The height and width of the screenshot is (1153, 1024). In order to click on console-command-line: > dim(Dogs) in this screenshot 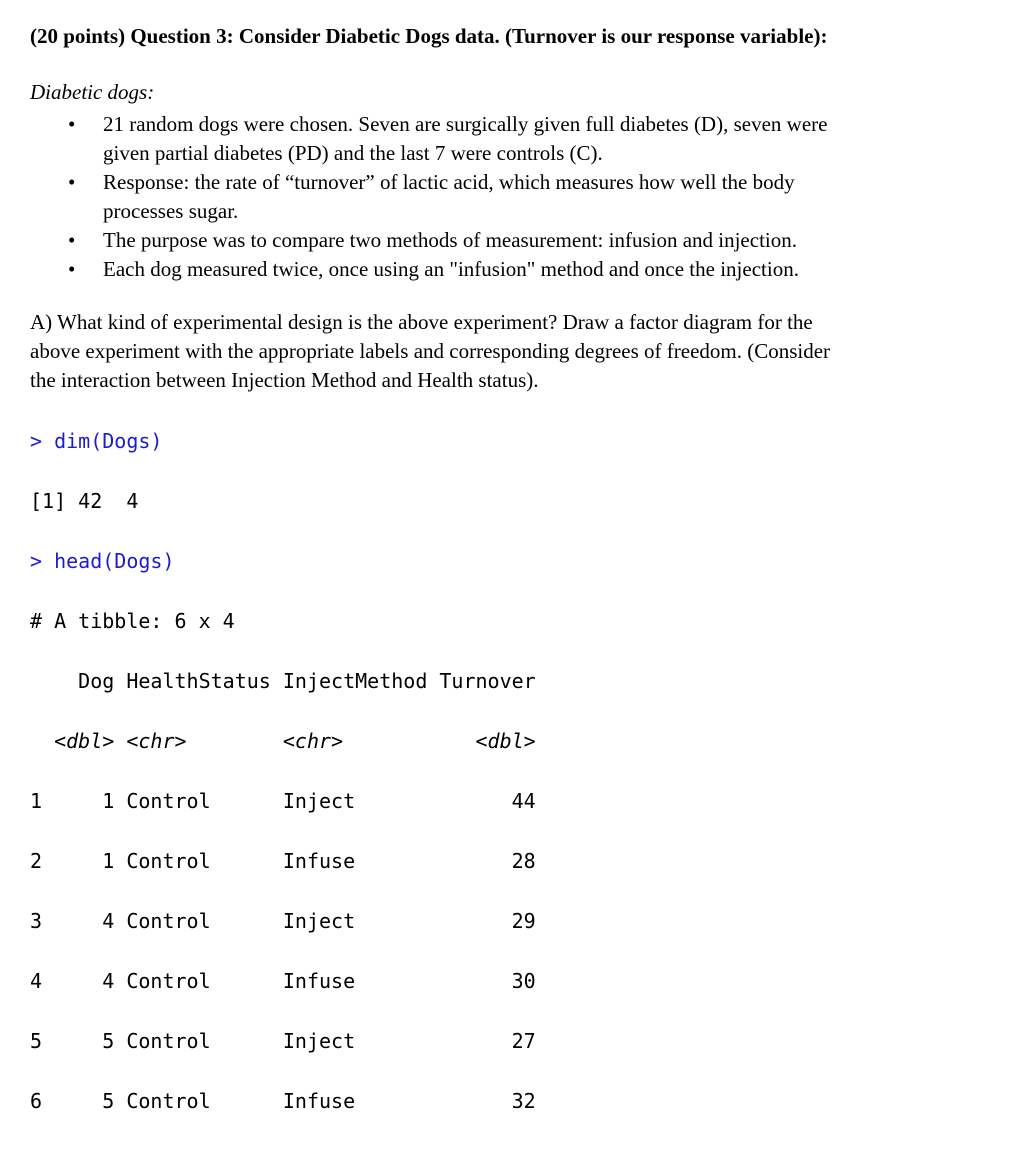, I will do `click(96, 441)`.